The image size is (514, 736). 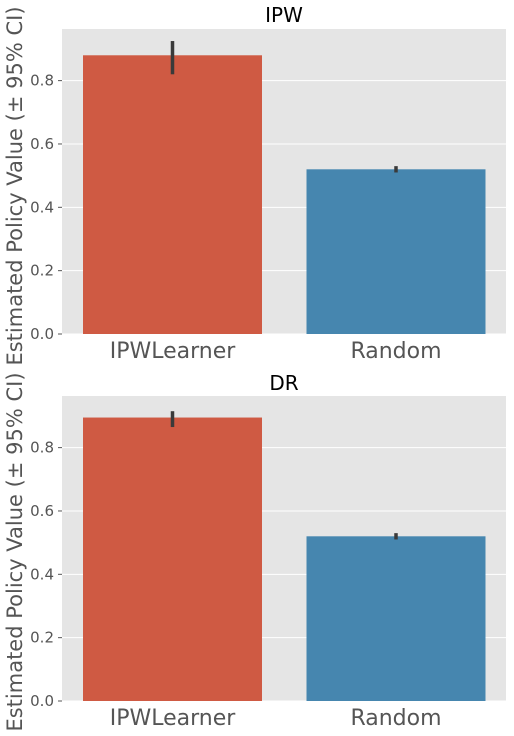 What do you see at coordinates (284, 15) in the screenshot?
I see `chart-title-ipw: IPW` at bounding box center [284, 15].